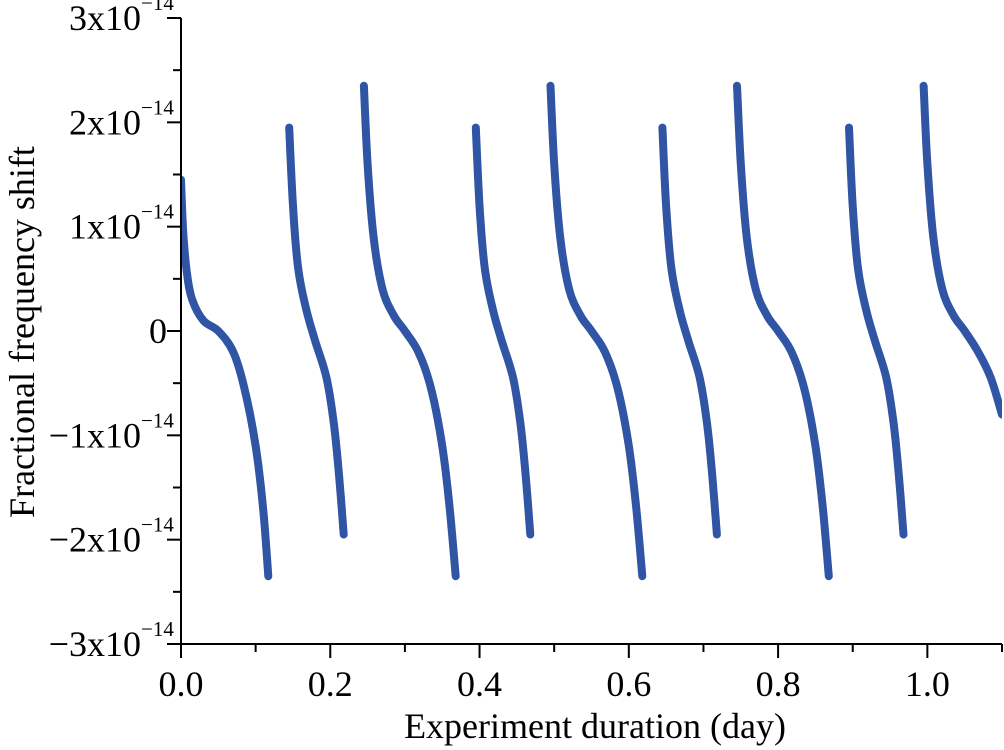  I want to click on y-tick-label: 3x10, so click(105, 19).